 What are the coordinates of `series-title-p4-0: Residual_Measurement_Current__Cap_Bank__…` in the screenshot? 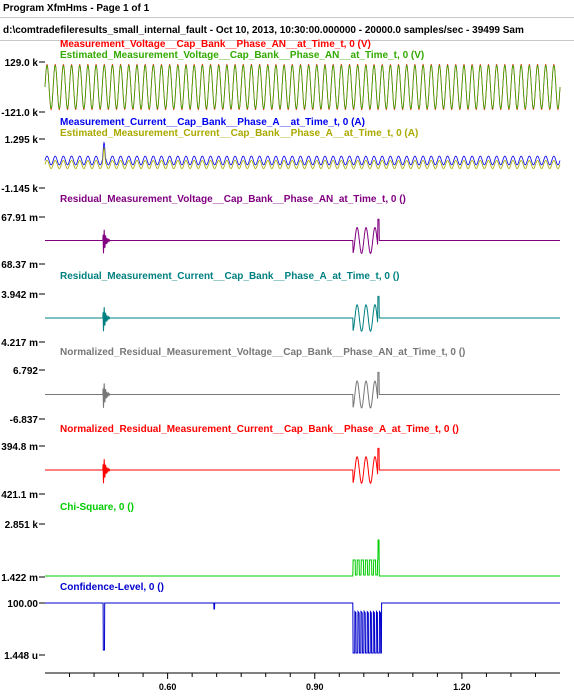 It's located at (229, 276).